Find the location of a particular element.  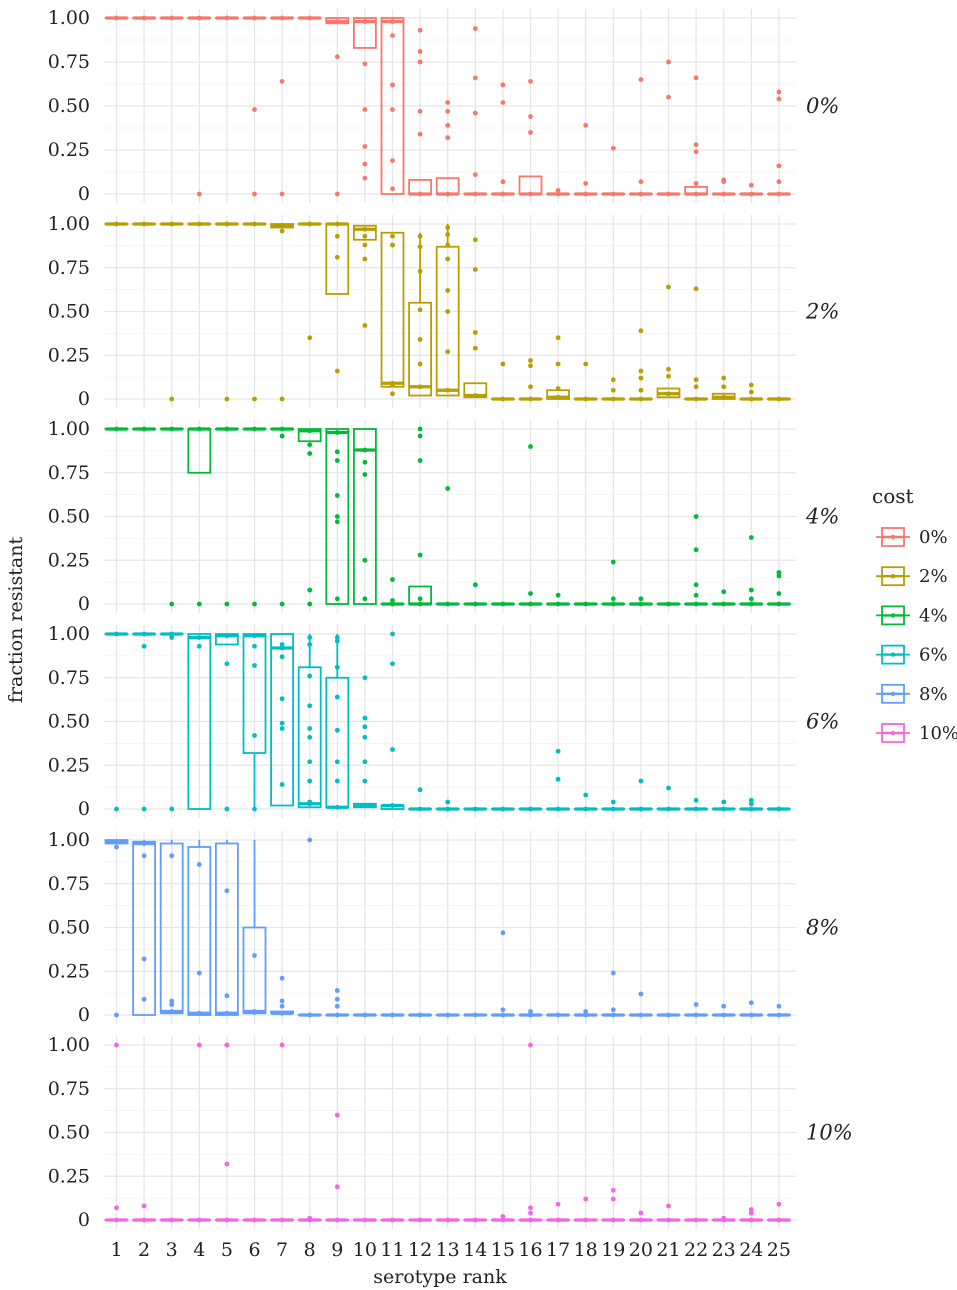

y-tick-label: 0.75 is located at coordinates (69, 884).